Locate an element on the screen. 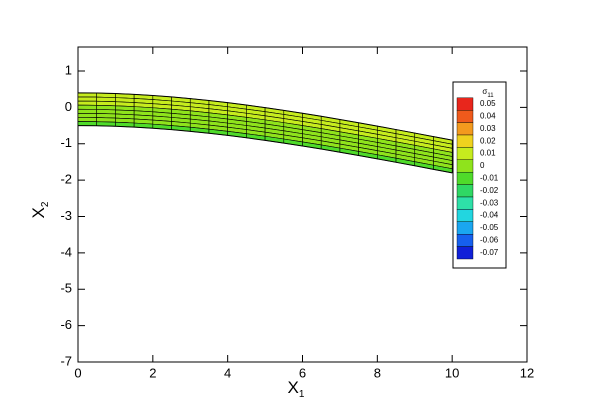 This screenshot has height=409, width=600. y-tick-label: -7 is located at coordinates (66, 360).